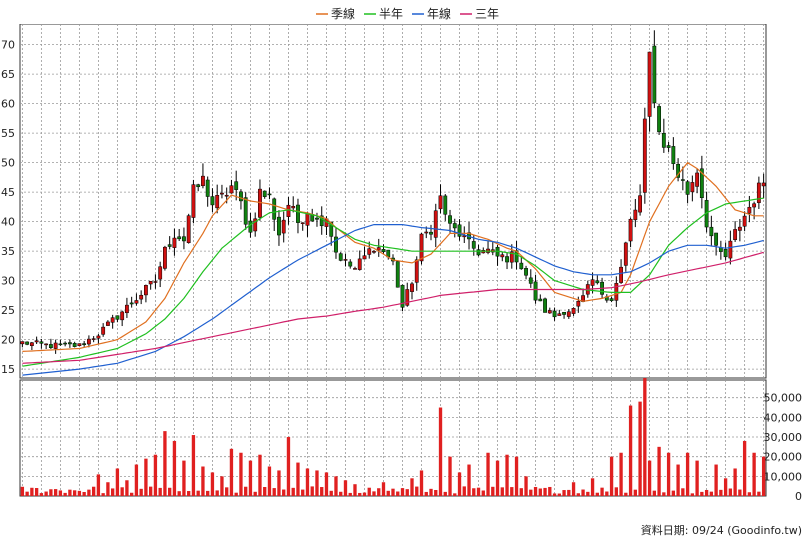 The height and width of the screenshot is (540, 808). I want to click on price-y-tick-label: 25, so click(8, 310).